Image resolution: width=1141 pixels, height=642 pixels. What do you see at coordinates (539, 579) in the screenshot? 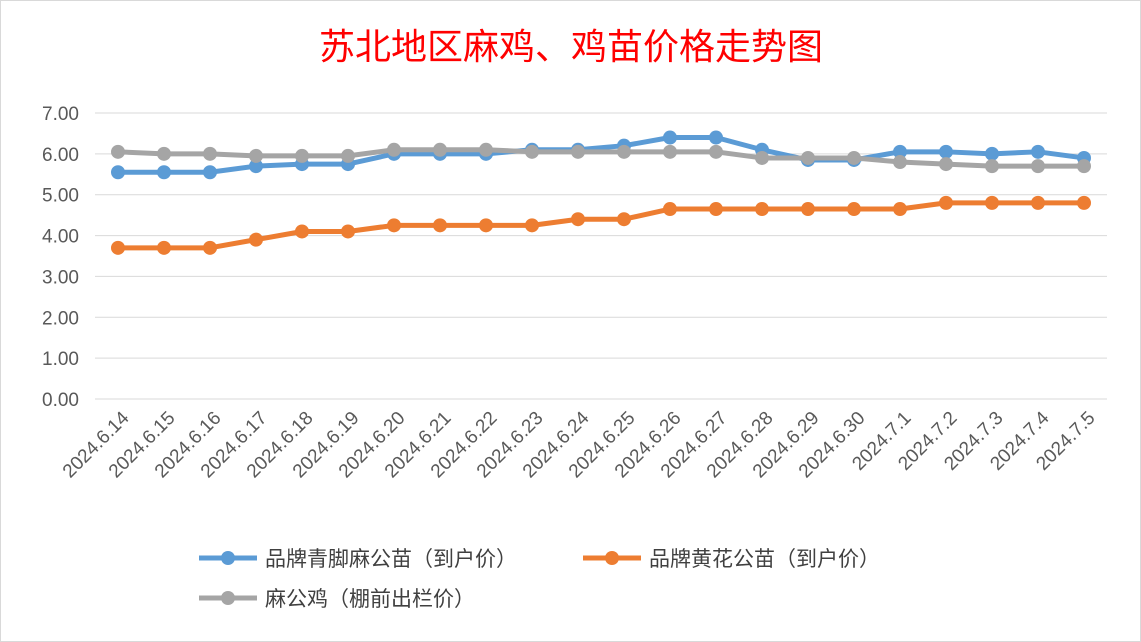
I see `legend: 品牌青脚麻公苗（到户价） 品牌黄花公苗（到户价） 麻公鸡（棚前出栏价）` at bounding box center [539, 579].